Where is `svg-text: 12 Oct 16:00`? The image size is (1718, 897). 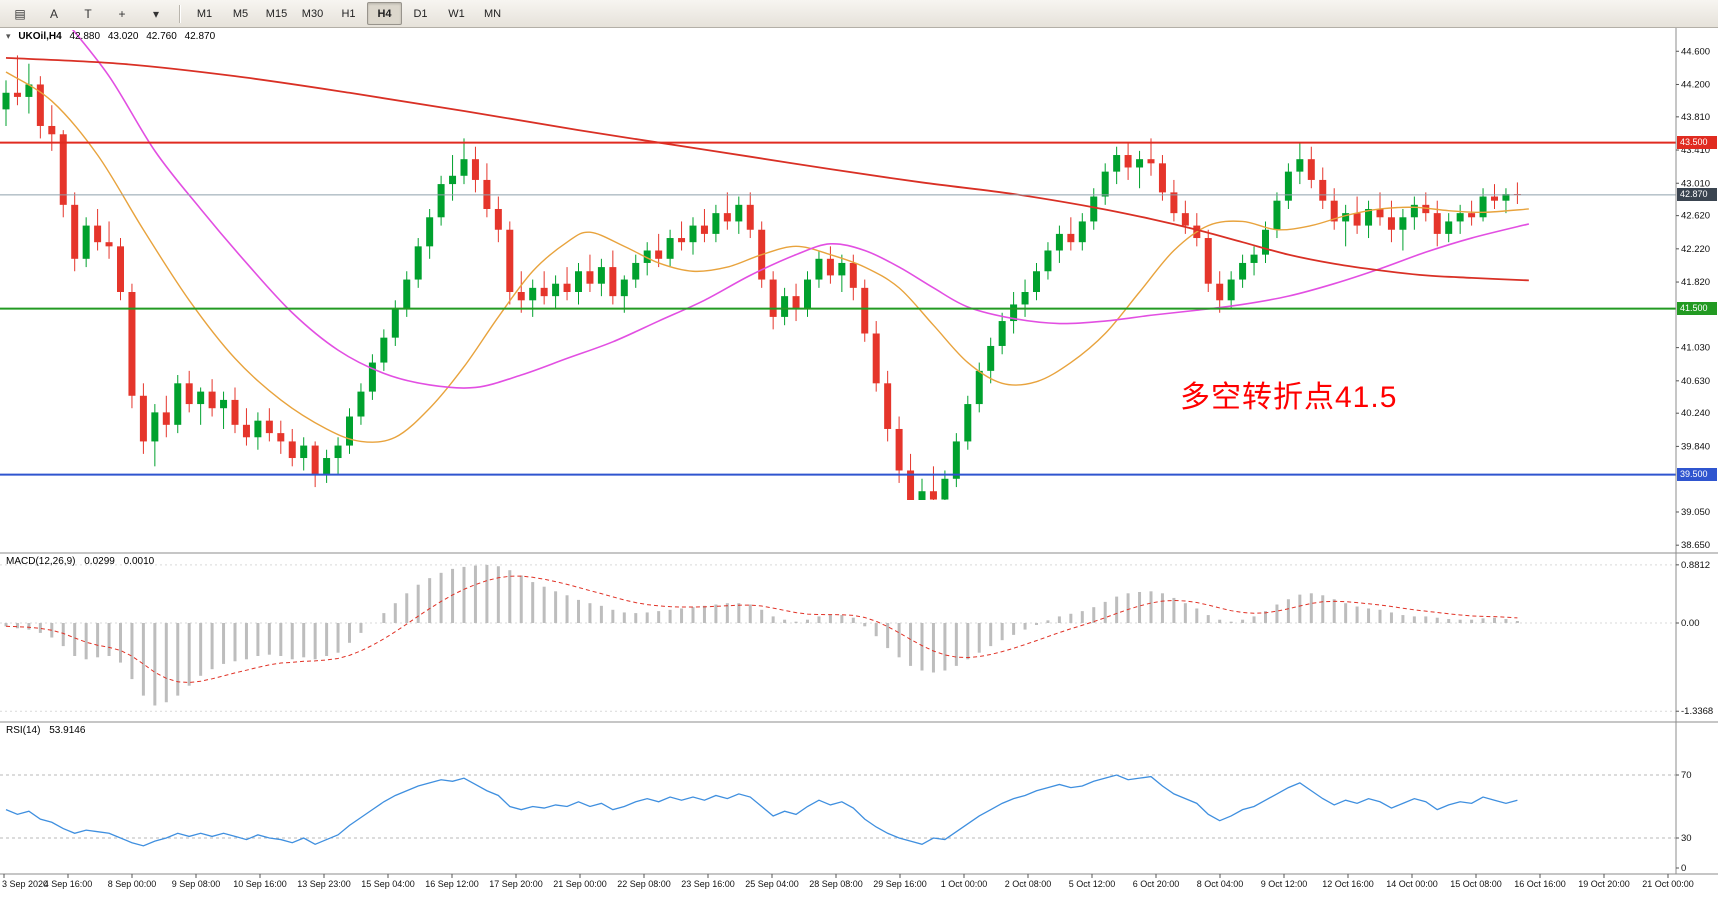
svg-text: 12 Oct 16:00 is located at coordinates (1348, 884).